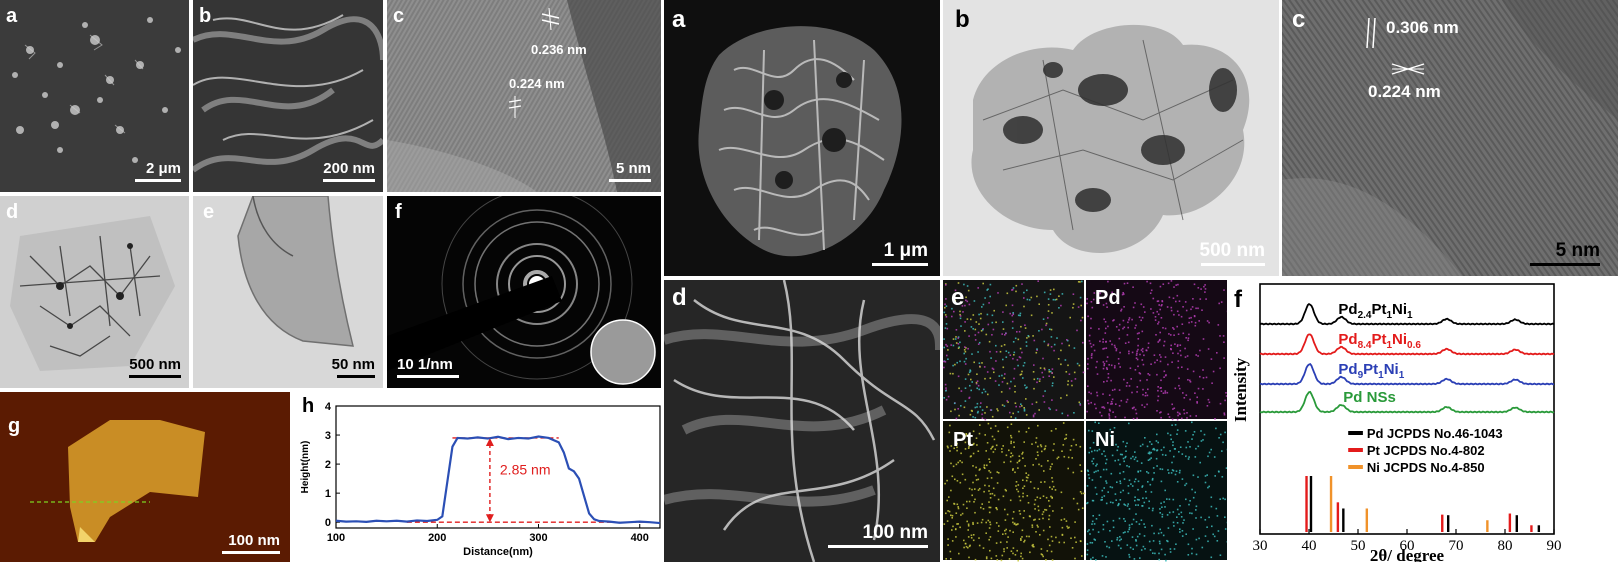 Image resolution: width=1618 pixels, height=584 pixels. Describe the element at coordinates (1426, 450) in the screenshot. I see `reference-legend-label: Pt JCPDS No.4-802` at that location.